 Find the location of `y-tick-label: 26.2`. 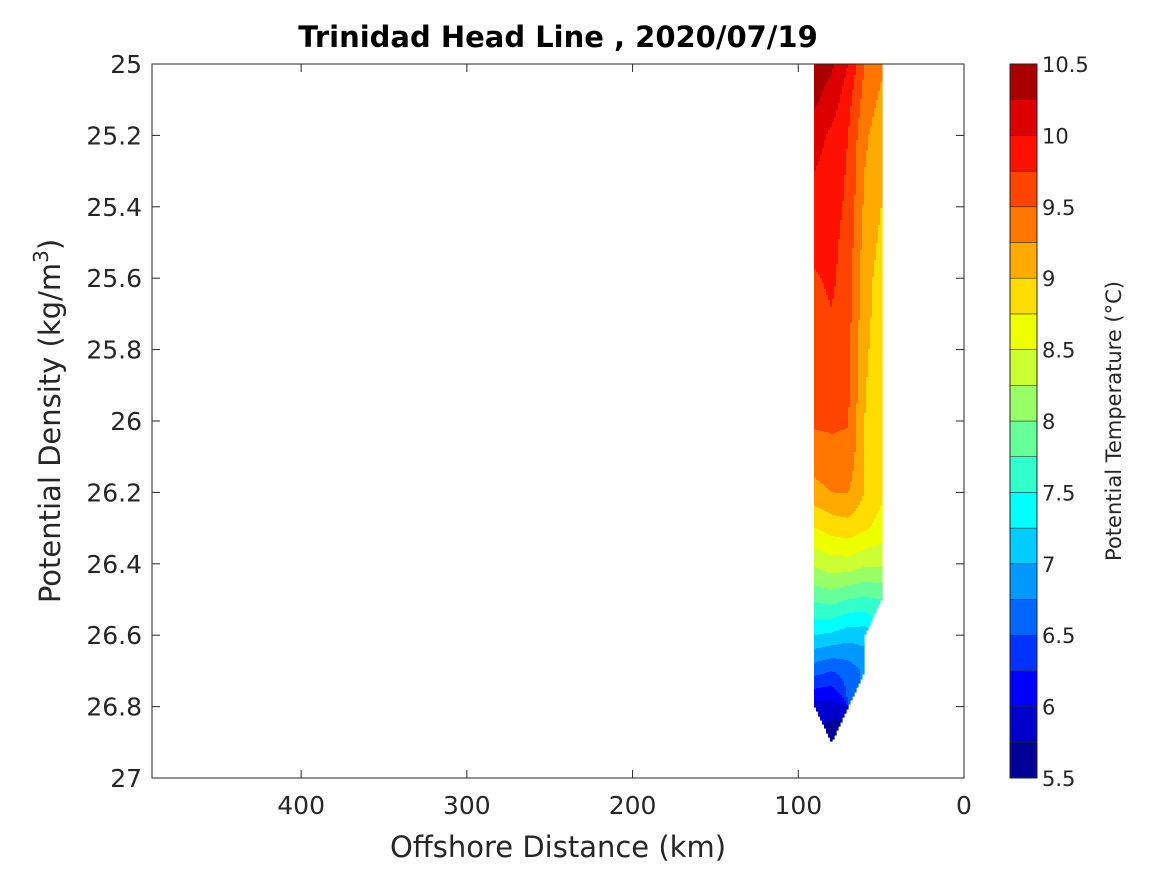

y-tick-label: 26.2 is located at coordinates (114, 492).